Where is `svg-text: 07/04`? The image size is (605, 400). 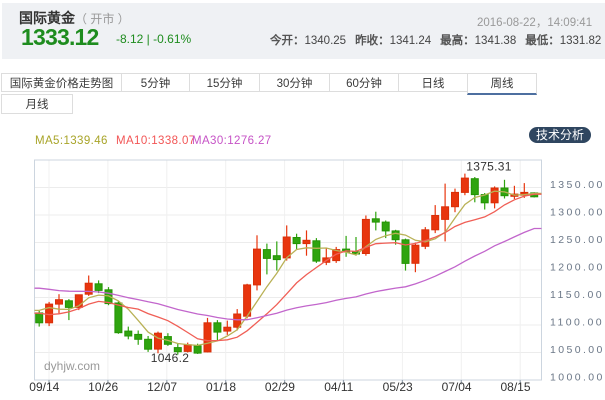 svg-text: 07/04 is located at coordinates (457, 387).